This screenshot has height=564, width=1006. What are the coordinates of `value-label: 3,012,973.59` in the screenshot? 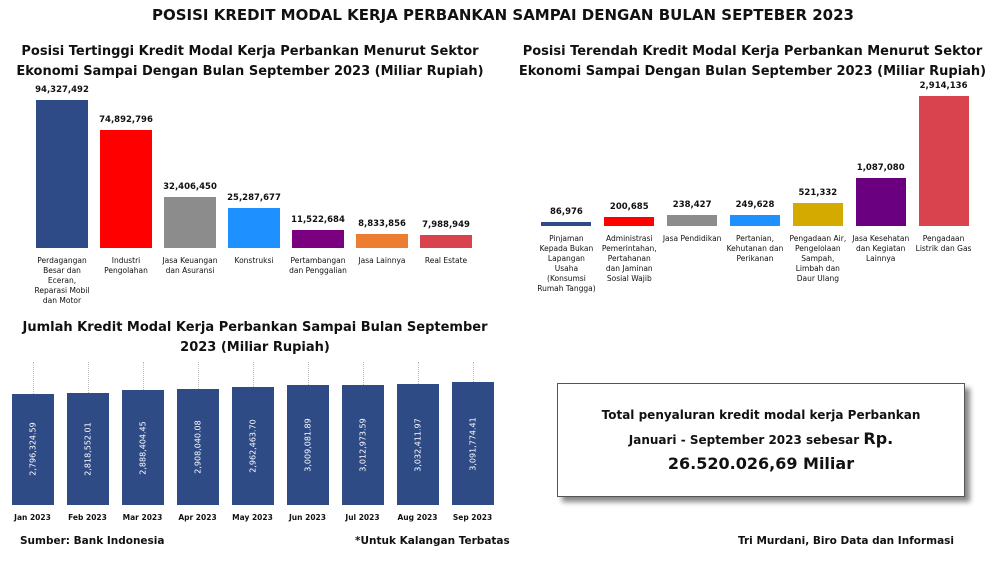 It's located at (362, 445).